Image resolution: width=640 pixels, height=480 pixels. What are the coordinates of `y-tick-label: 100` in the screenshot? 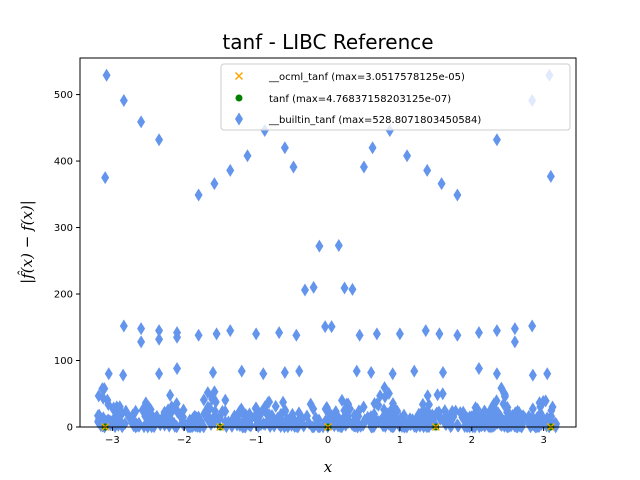 It's located at (63, 361).